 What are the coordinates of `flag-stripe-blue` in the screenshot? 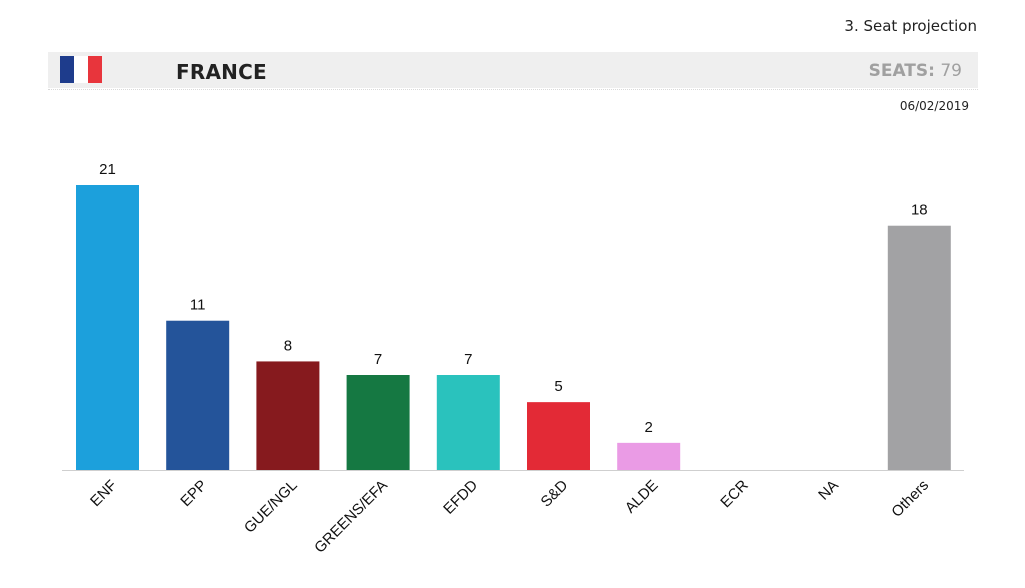 It's located at (67, 69).